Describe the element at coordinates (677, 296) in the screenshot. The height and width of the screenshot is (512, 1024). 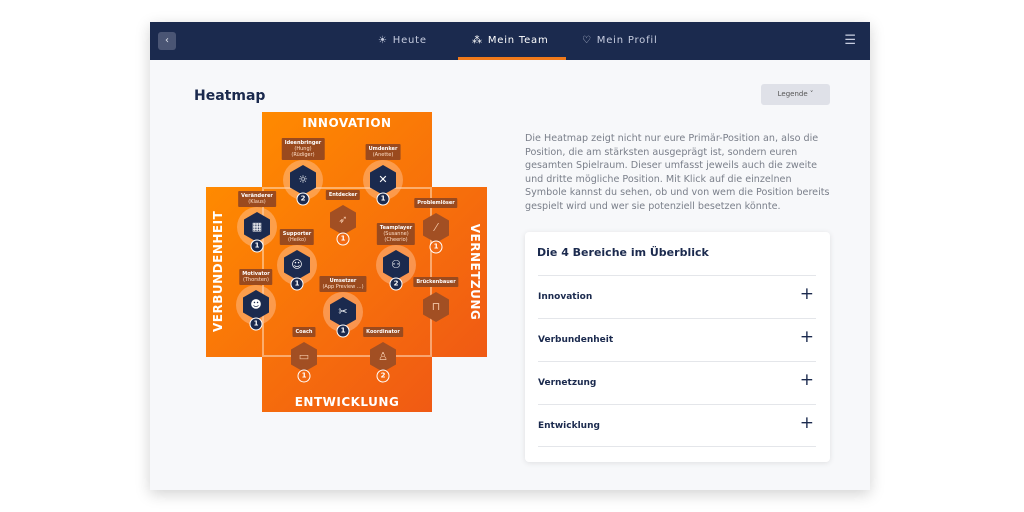
I see `accordion-innovation: Innovation +` at that location.